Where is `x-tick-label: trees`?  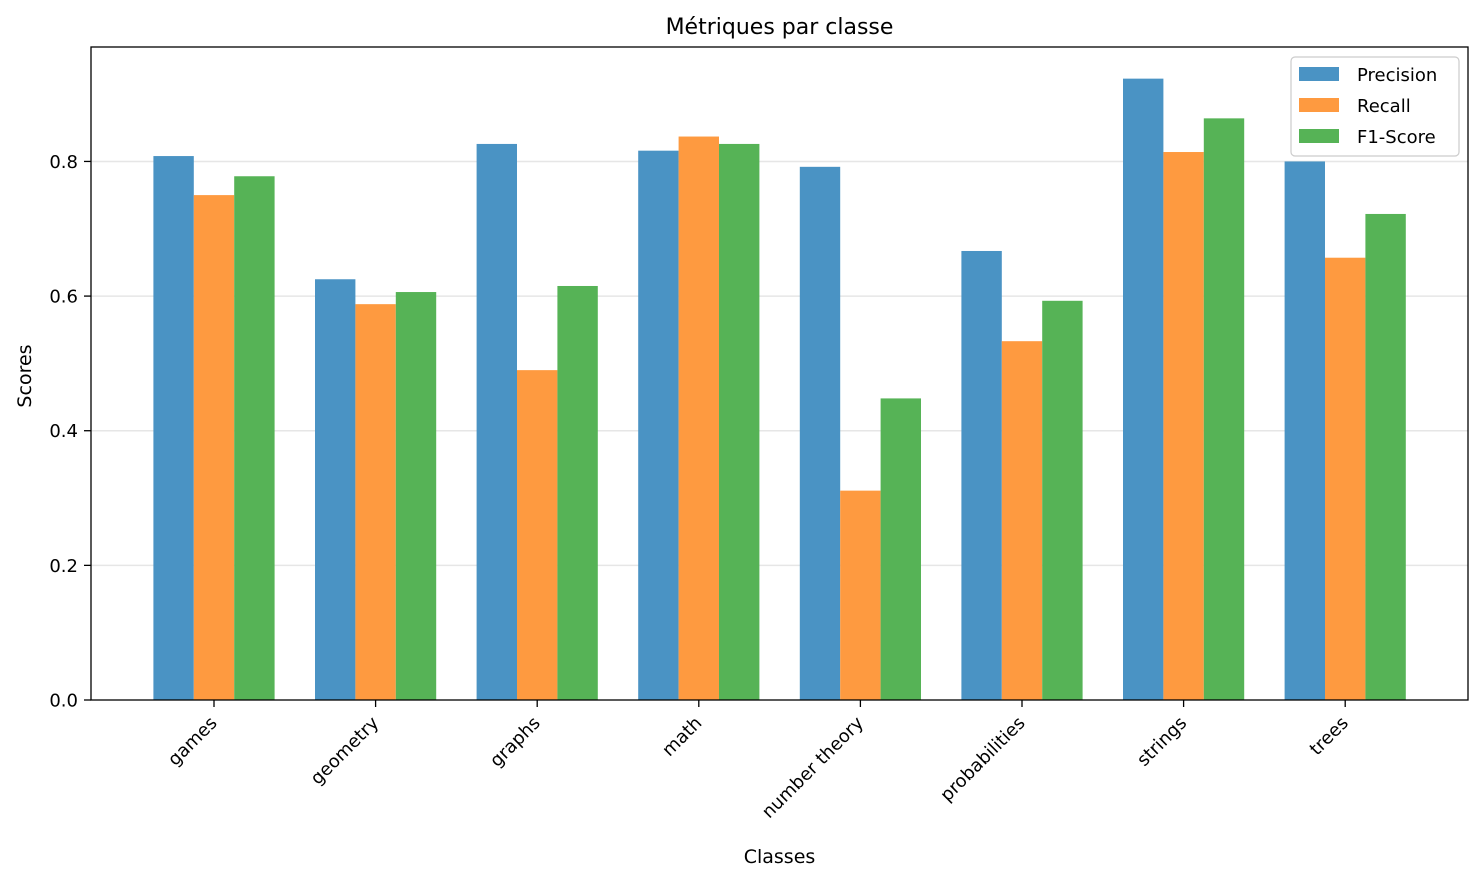
x-tick-label: trees is located at coordinates (1329, 736).